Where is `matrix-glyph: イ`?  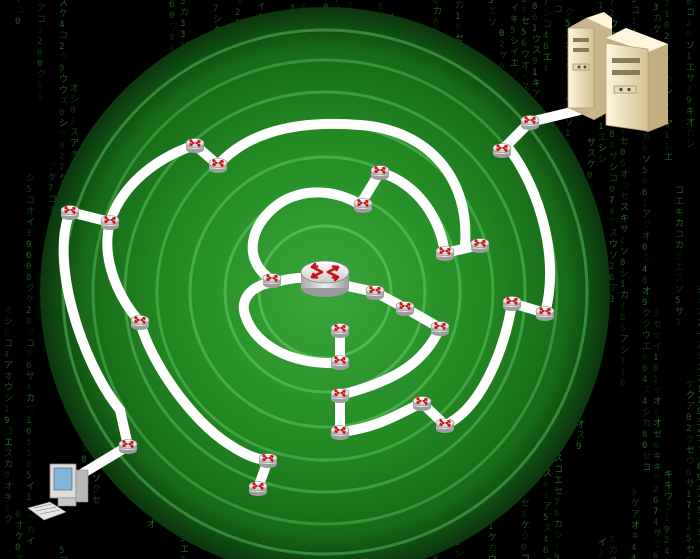 matrix-glyph: イ is located at coordinates (591, 187).